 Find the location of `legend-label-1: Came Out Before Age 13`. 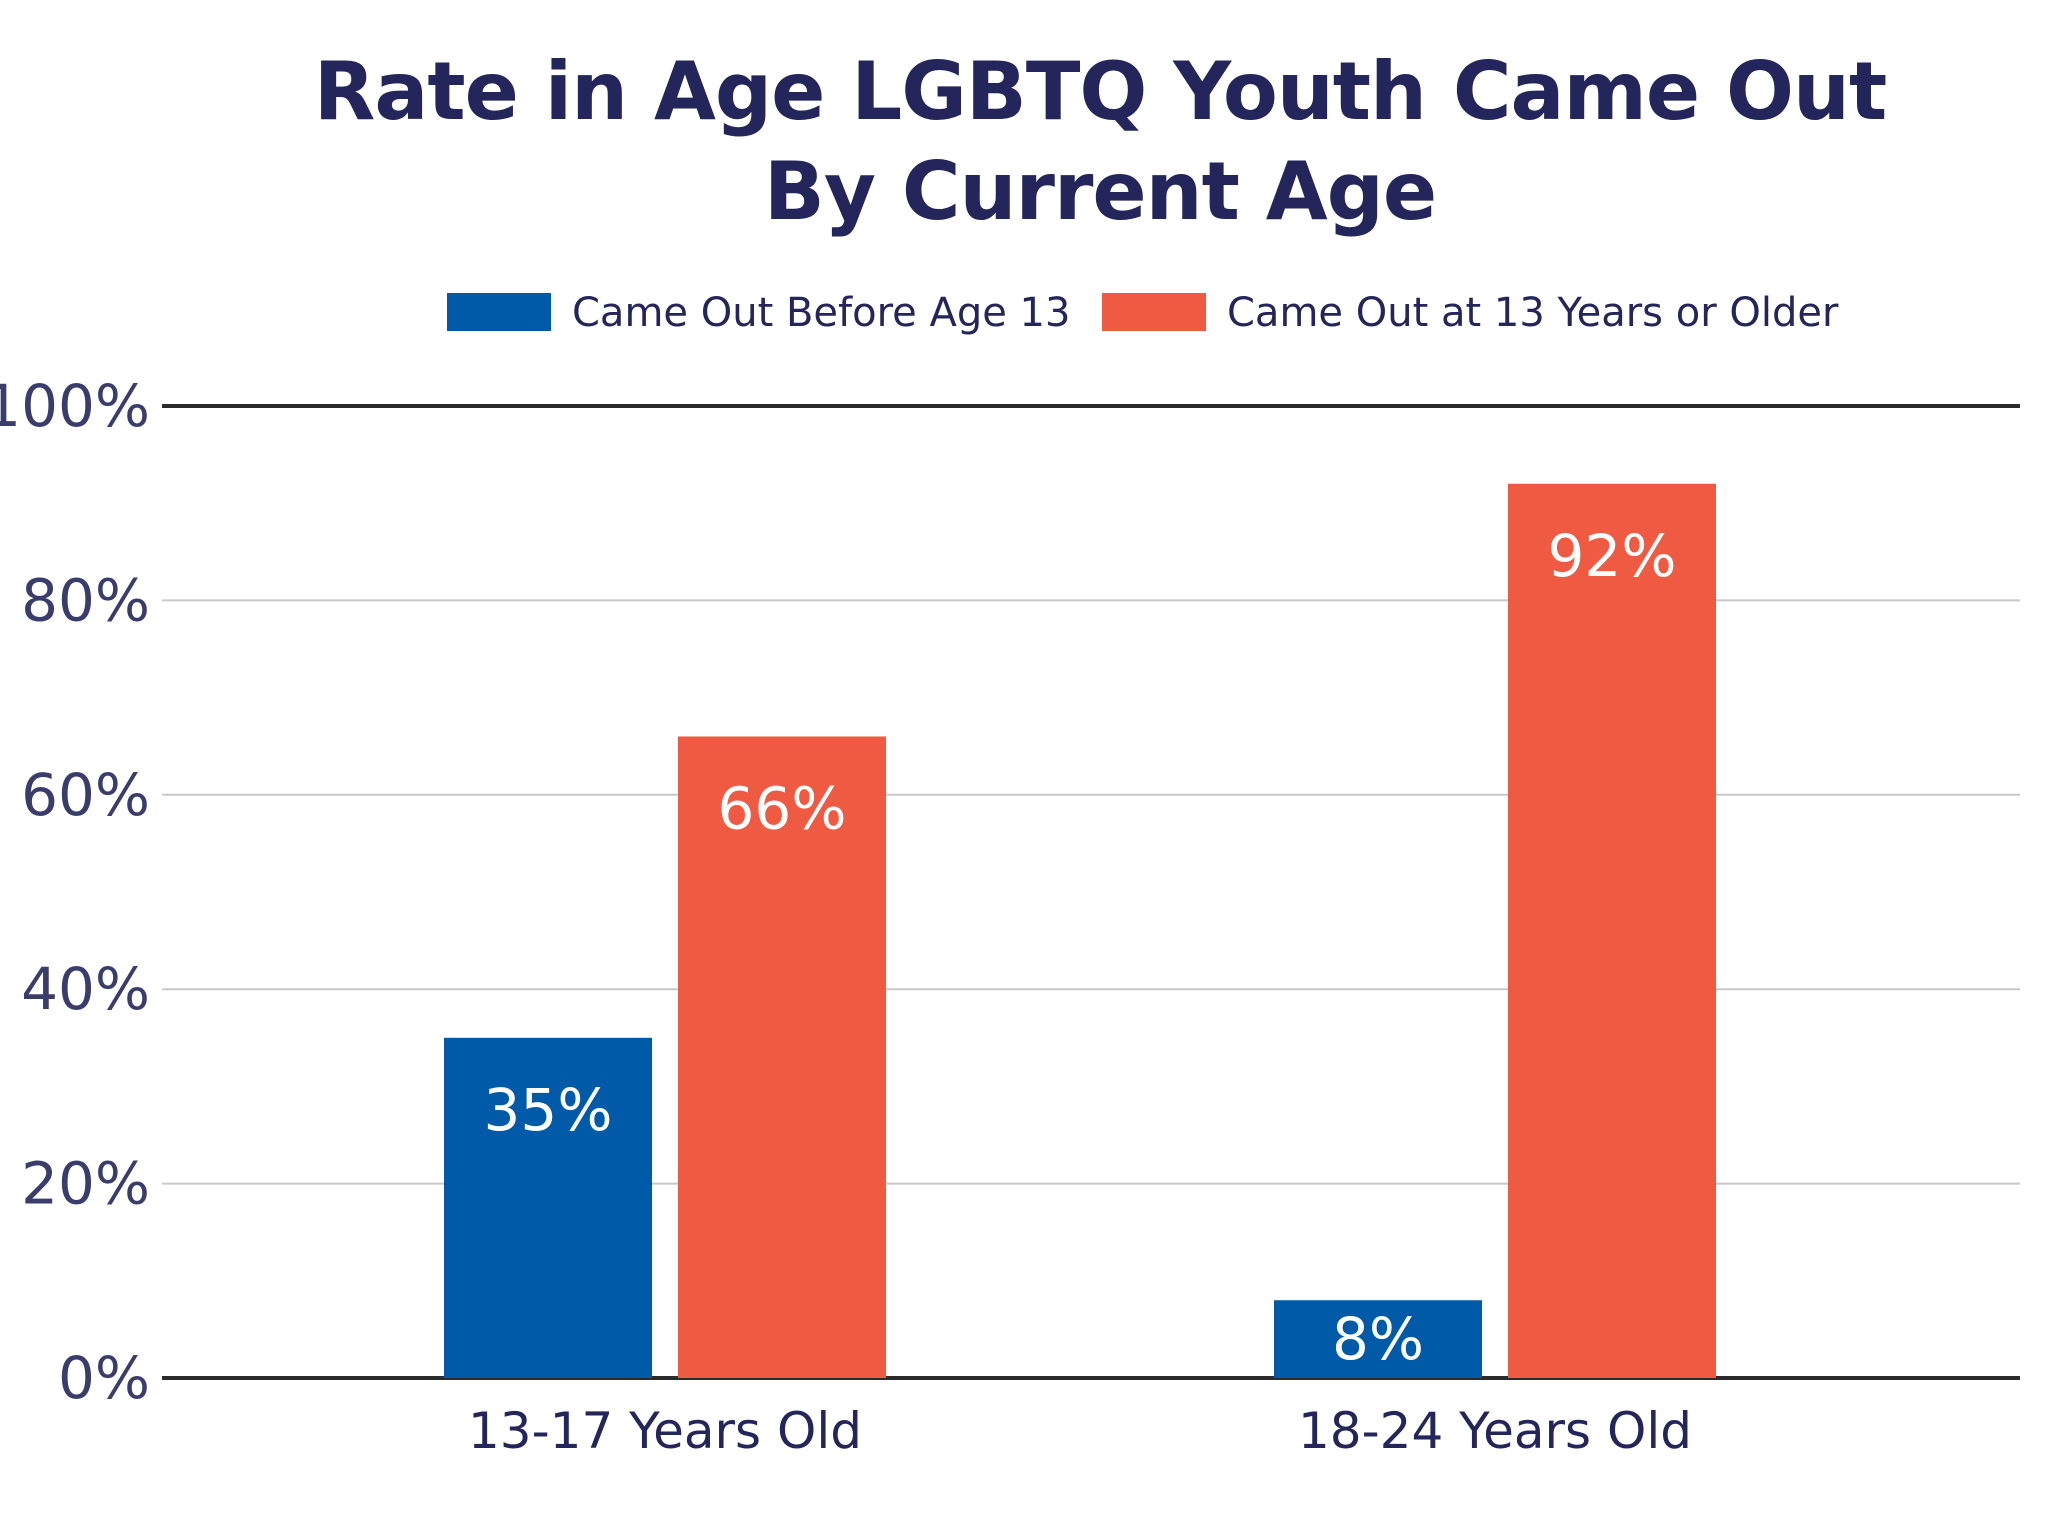

legend-label-1: Came Out Before Age 13 is located at coordinates (821, 313).